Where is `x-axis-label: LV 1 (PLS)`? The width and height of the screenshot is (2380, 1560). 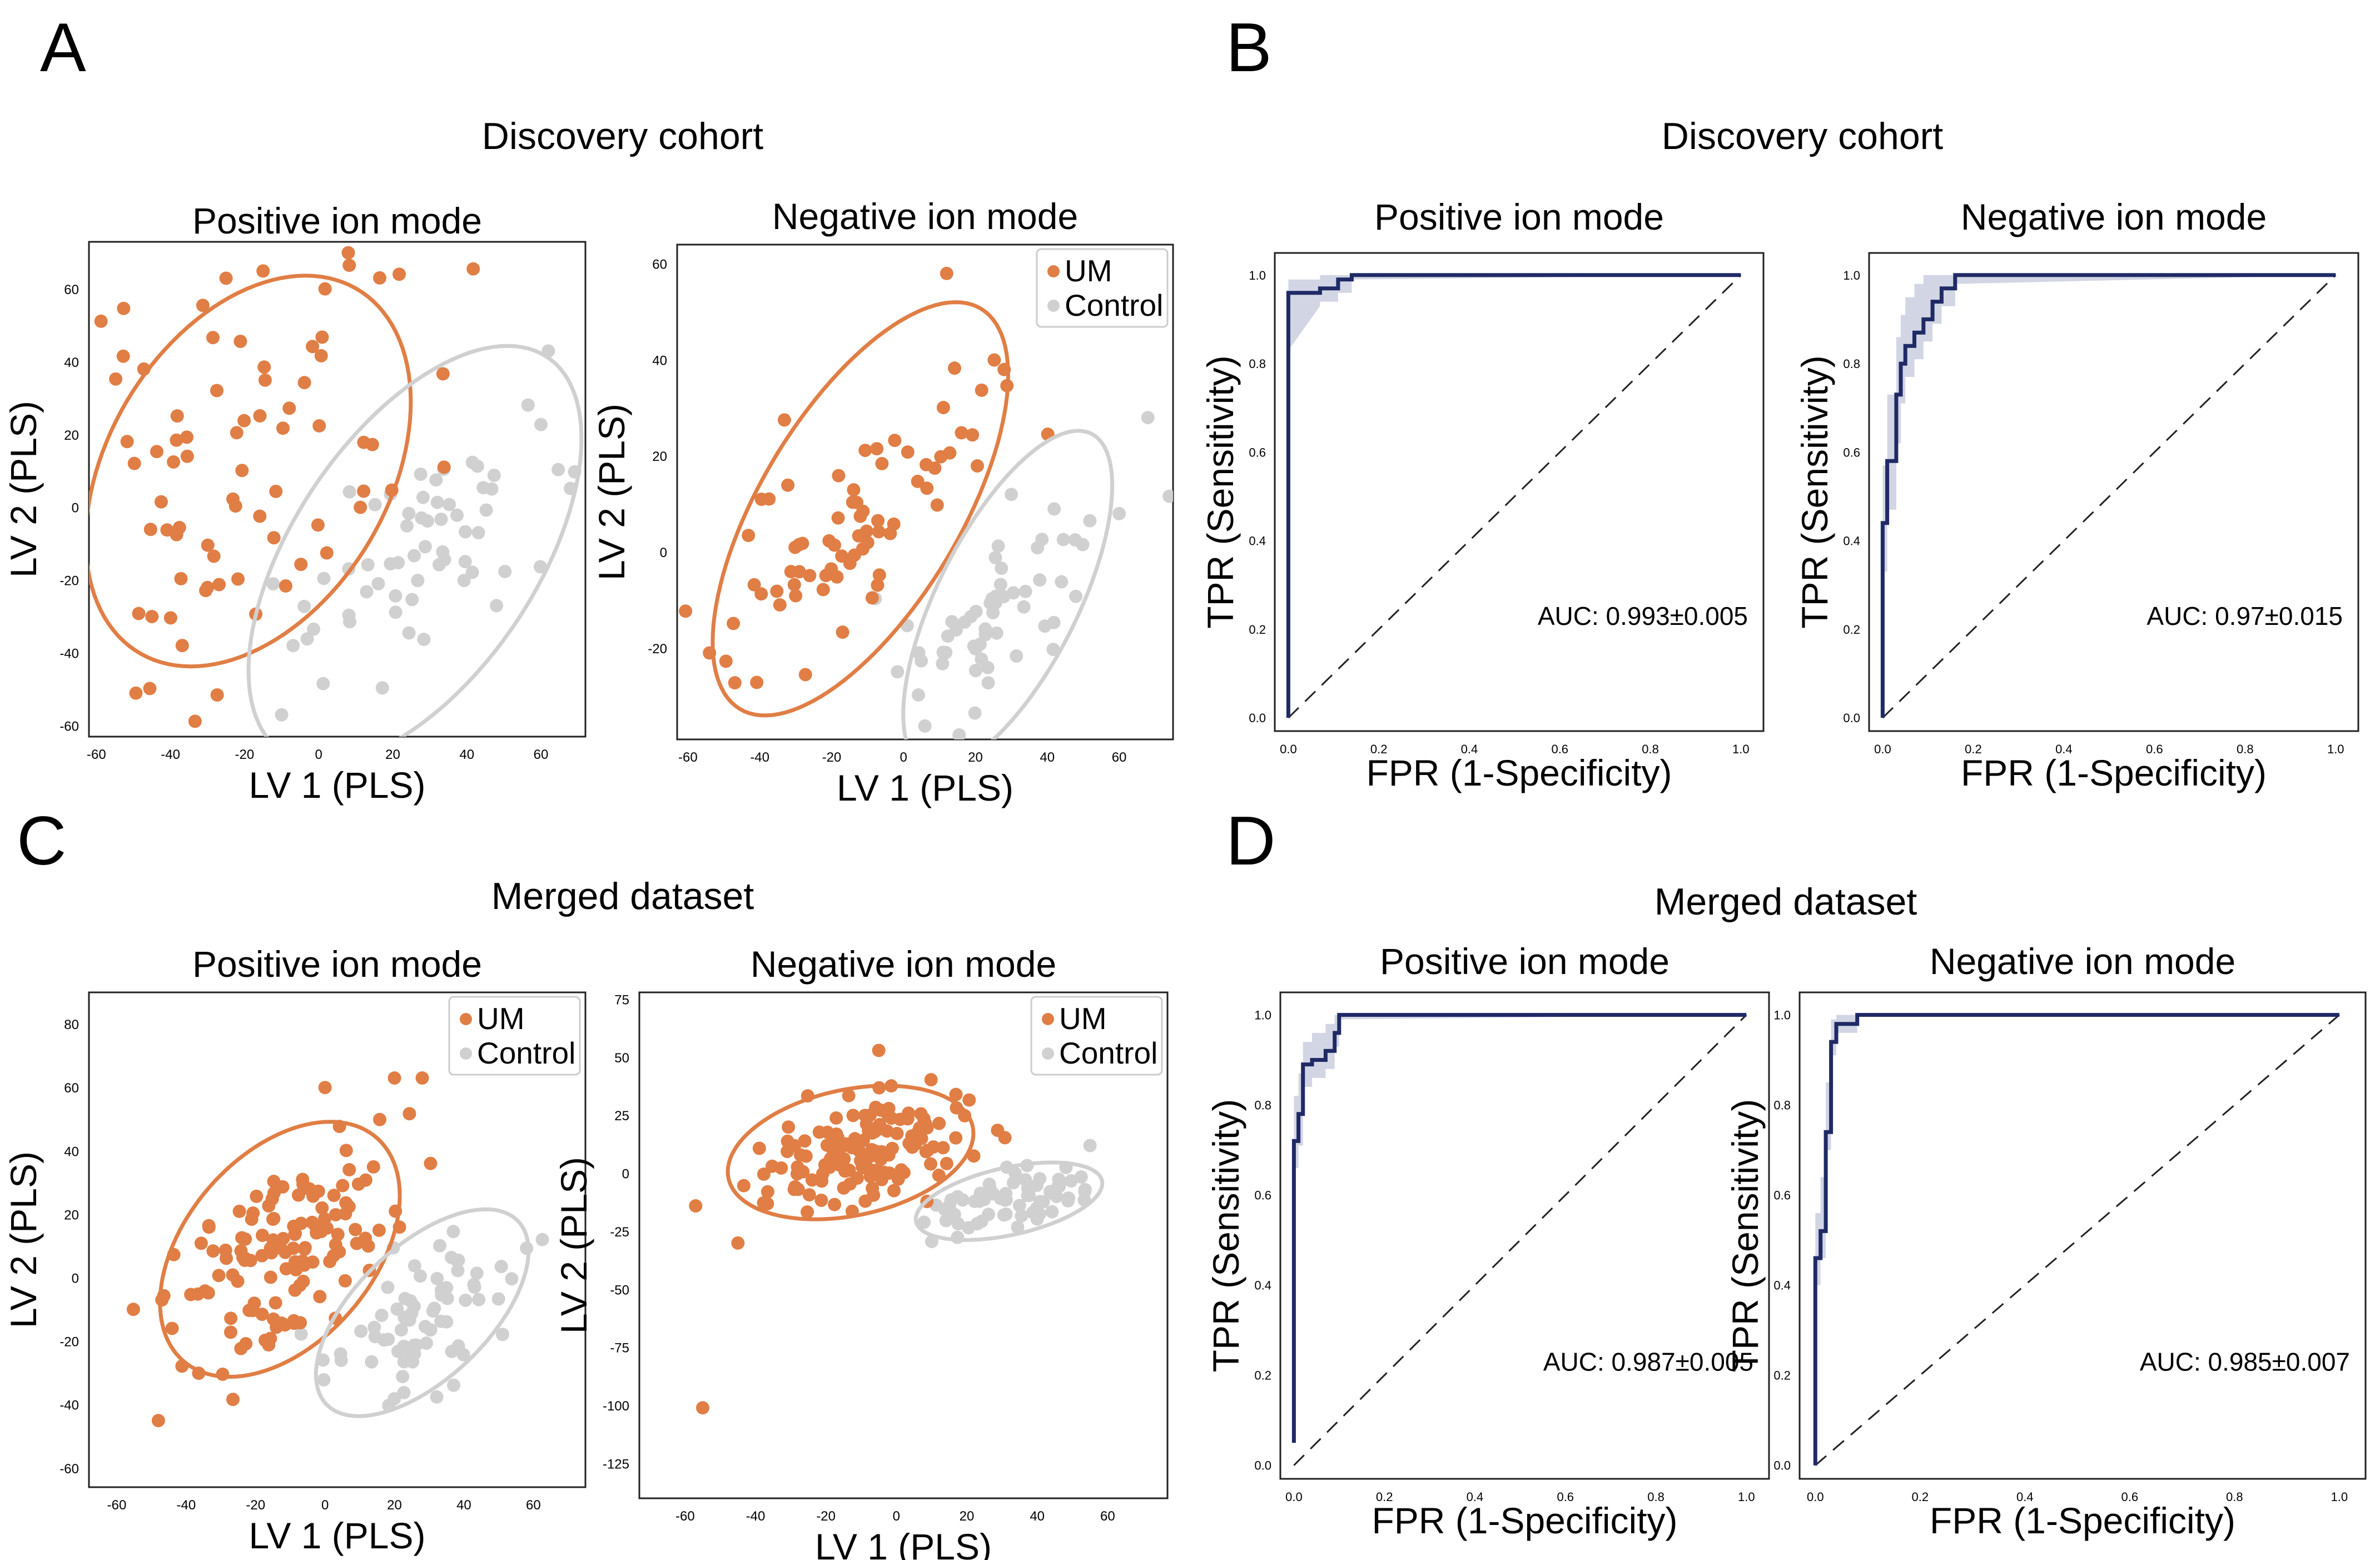 x-axis-label: LV 1 (PLS) is located at coordinates (904, 1543).